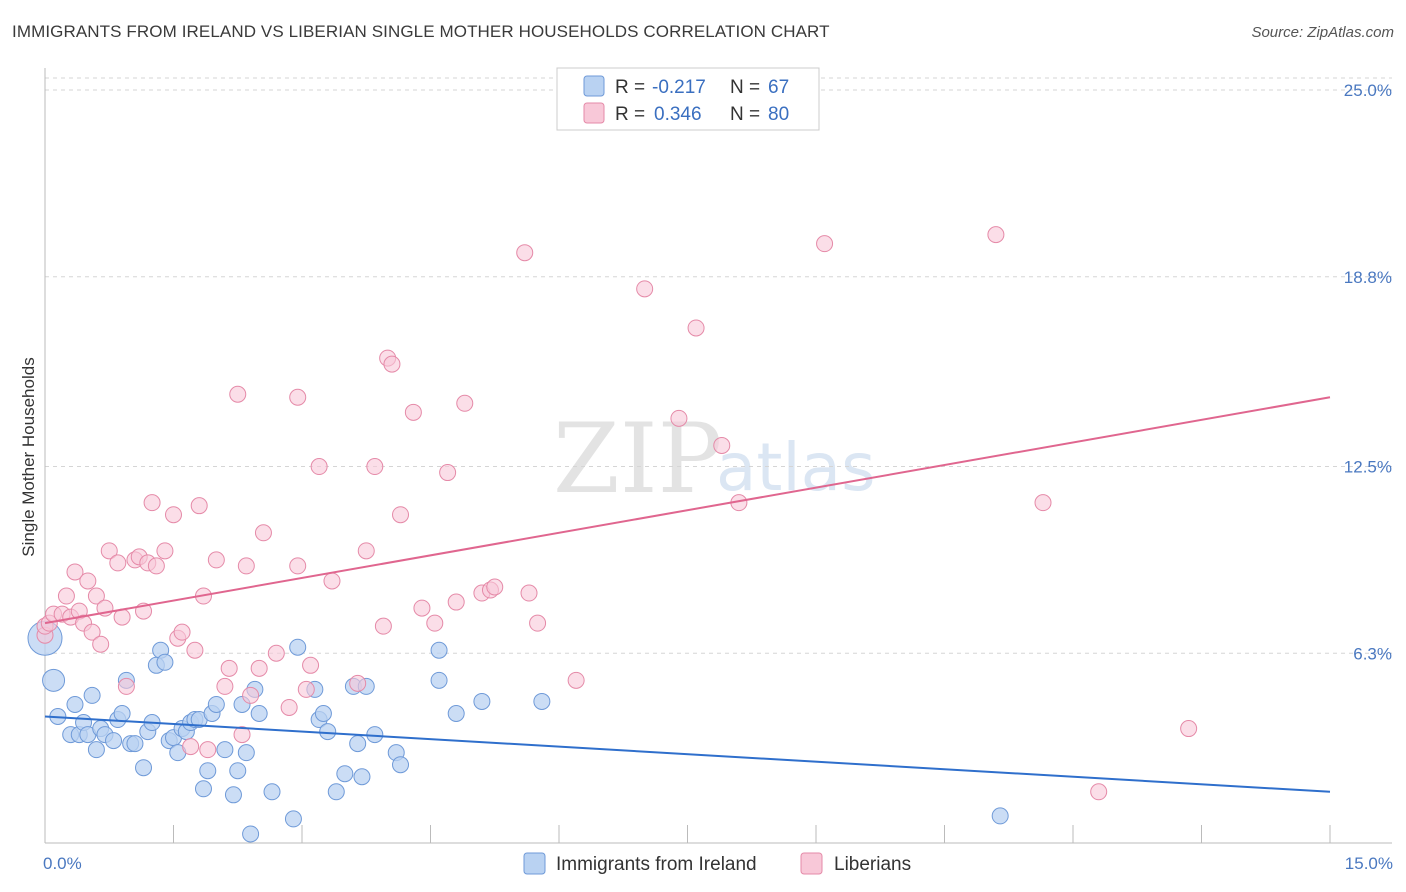 This screenshot has height=892, width=1406. What do you see at coordinates (630, 87) in the screenshot?
I see `legend-r-label-1: R =` at bounding box center [630, 87].